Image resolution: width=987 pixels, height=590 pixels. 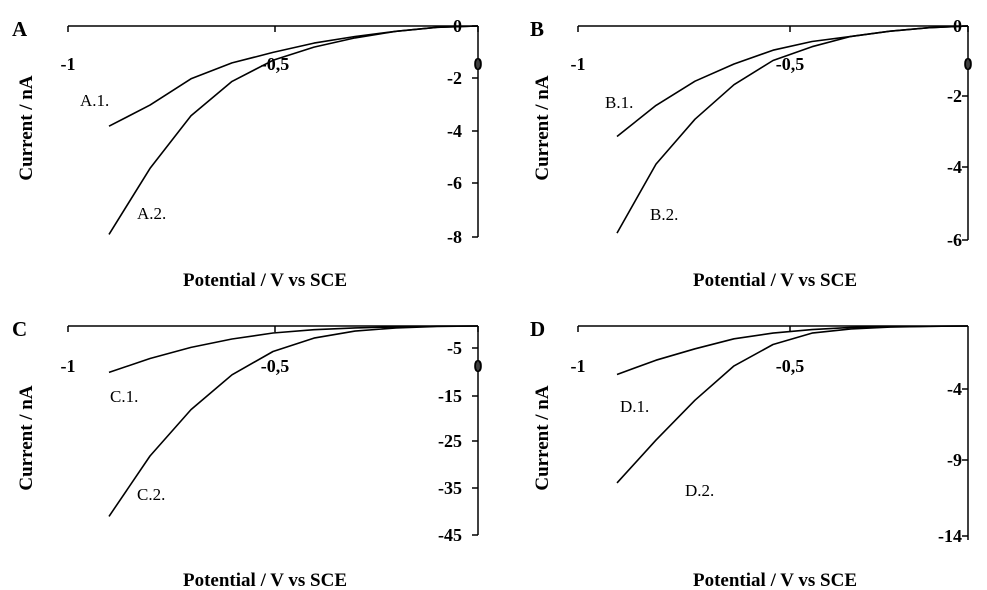 I want to click on series-line-c2, so click(x=293, y=421).